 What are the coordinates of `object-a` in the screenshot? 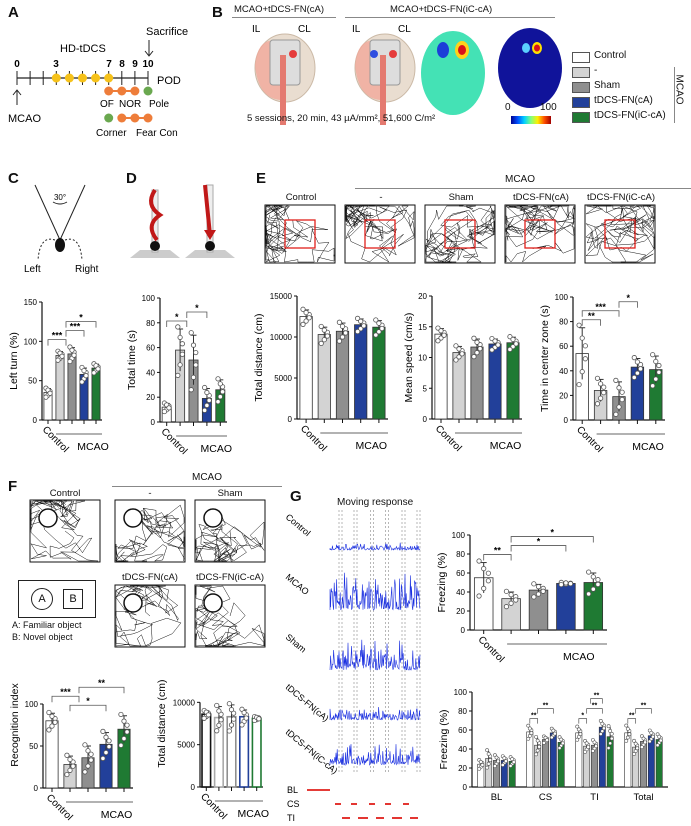 It's located at (213, 603).